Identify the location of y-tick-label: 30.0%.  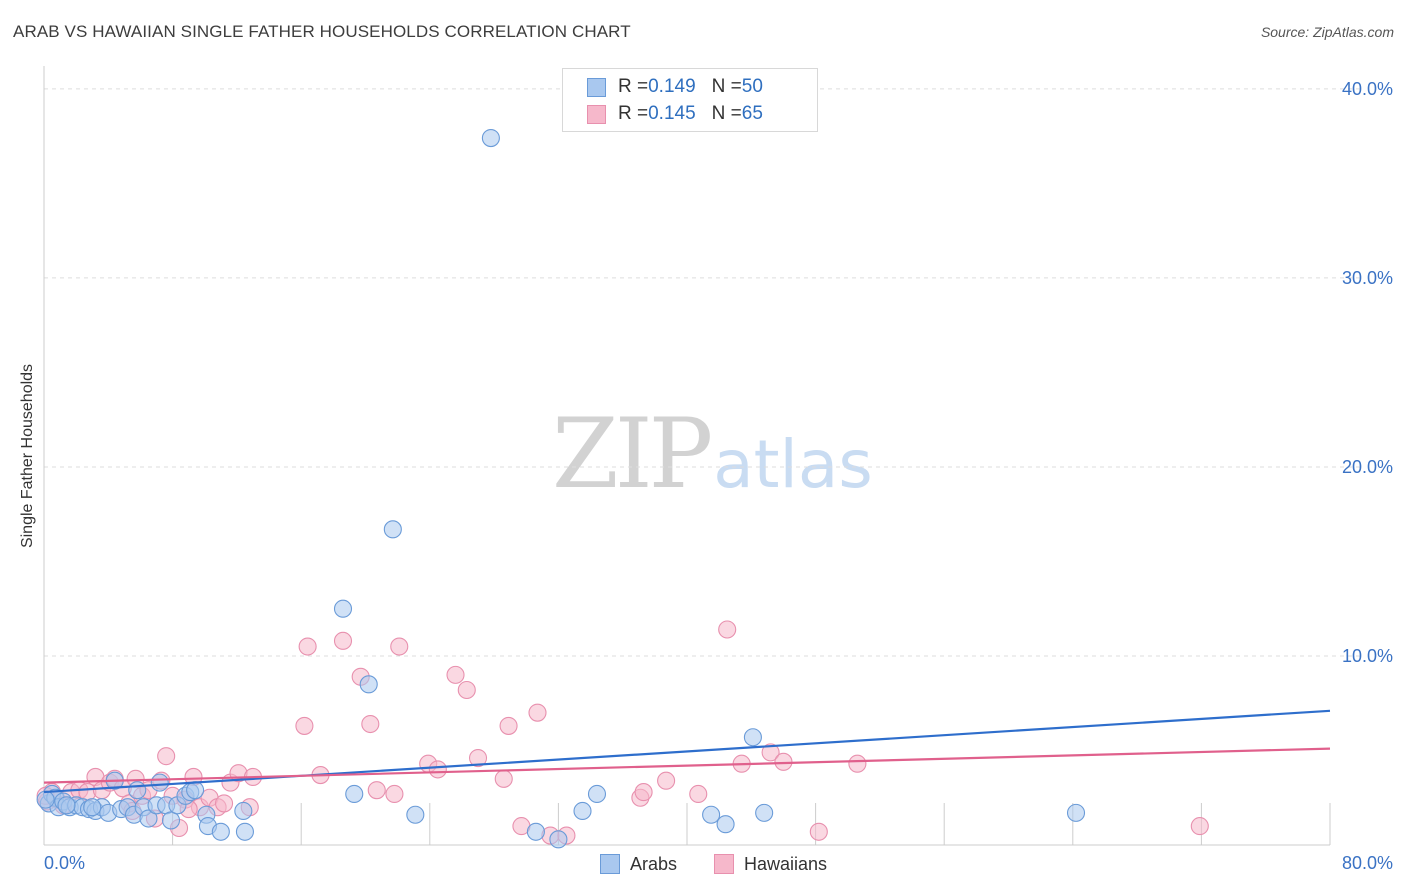
(1367, 278).